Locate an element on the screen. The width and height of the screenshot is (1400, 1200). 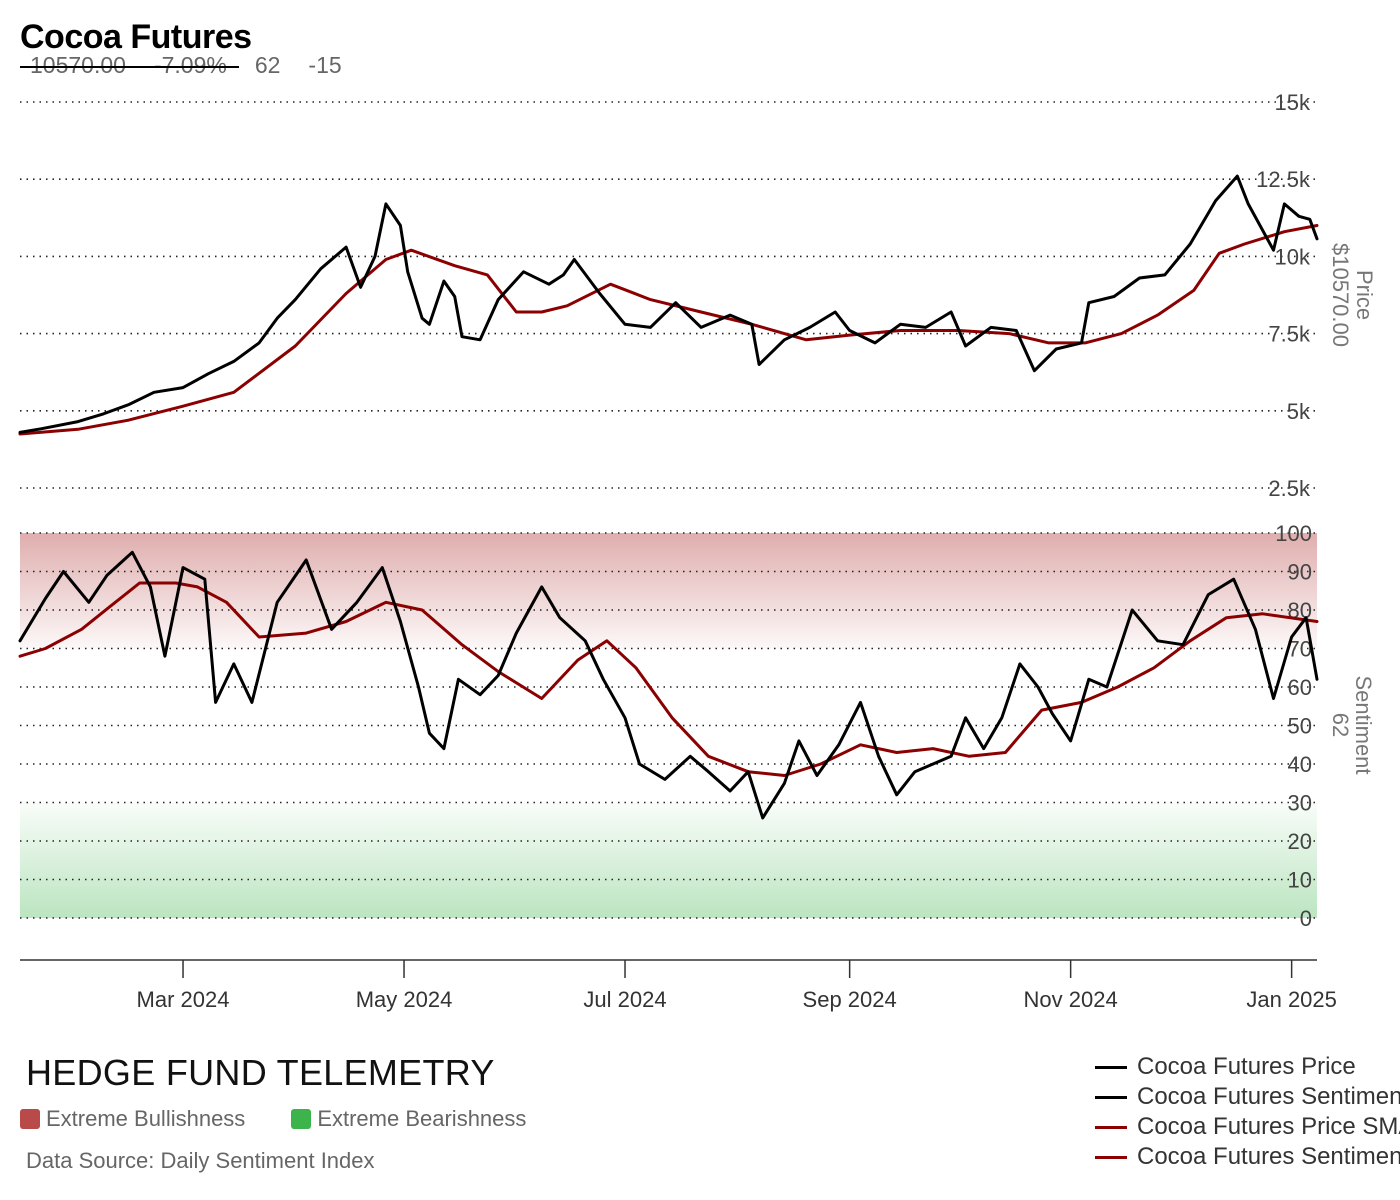
header-sentiment: 62 is located at coordinates (267, 65).